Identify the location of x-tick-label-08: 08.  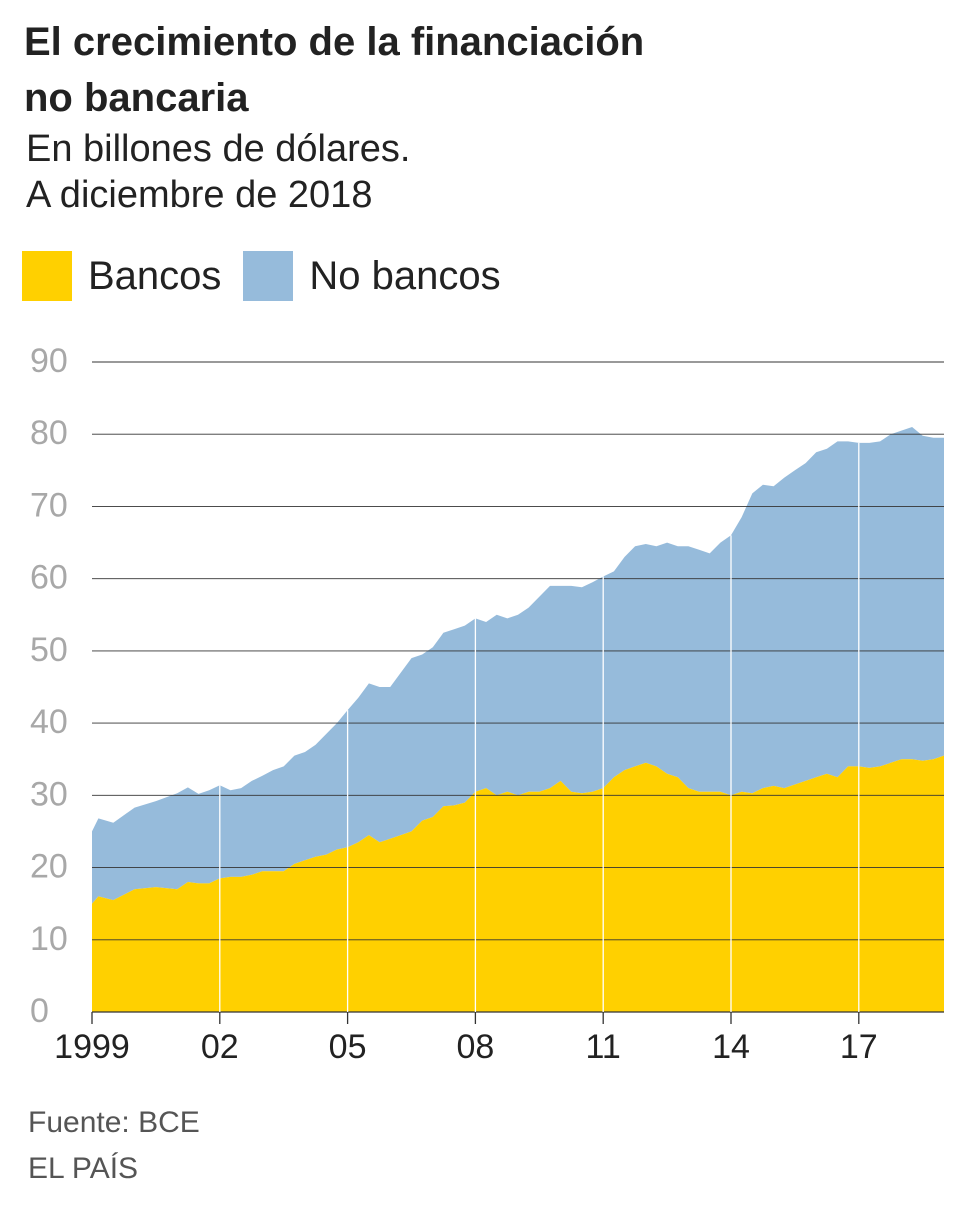
(475, 1047).